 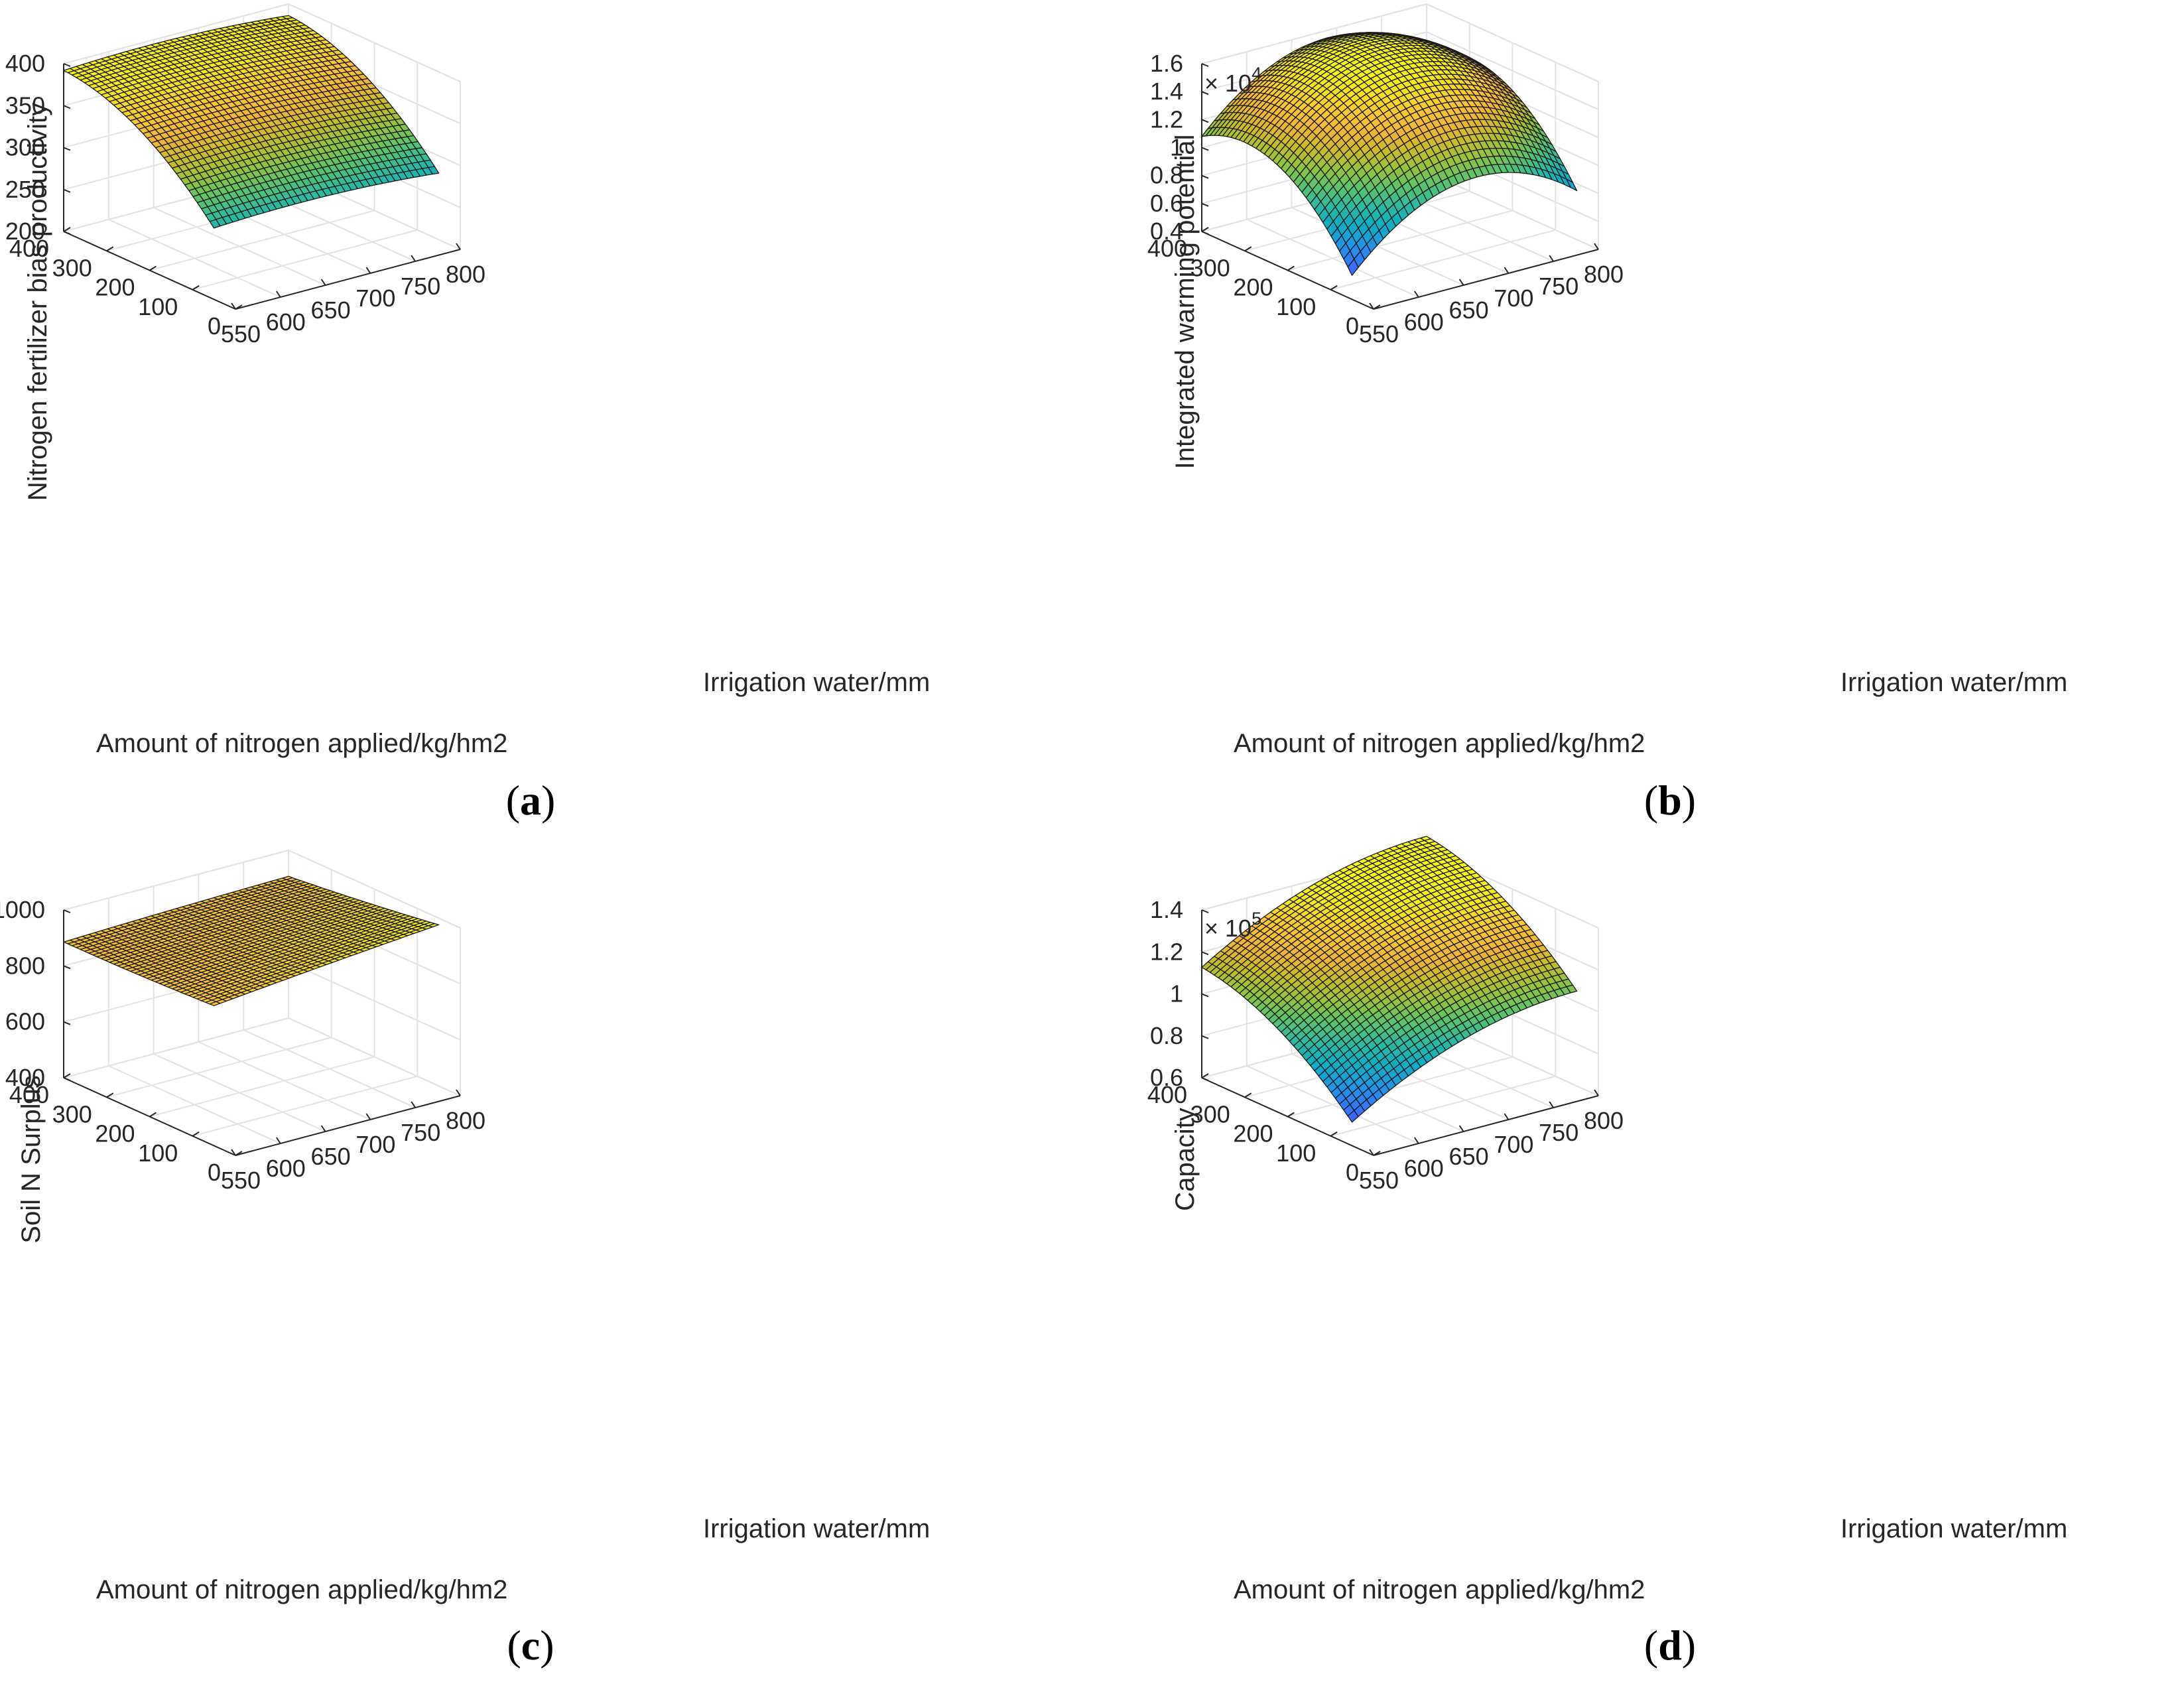 I want to click on x-axis-line, so click(x=348, y=279).